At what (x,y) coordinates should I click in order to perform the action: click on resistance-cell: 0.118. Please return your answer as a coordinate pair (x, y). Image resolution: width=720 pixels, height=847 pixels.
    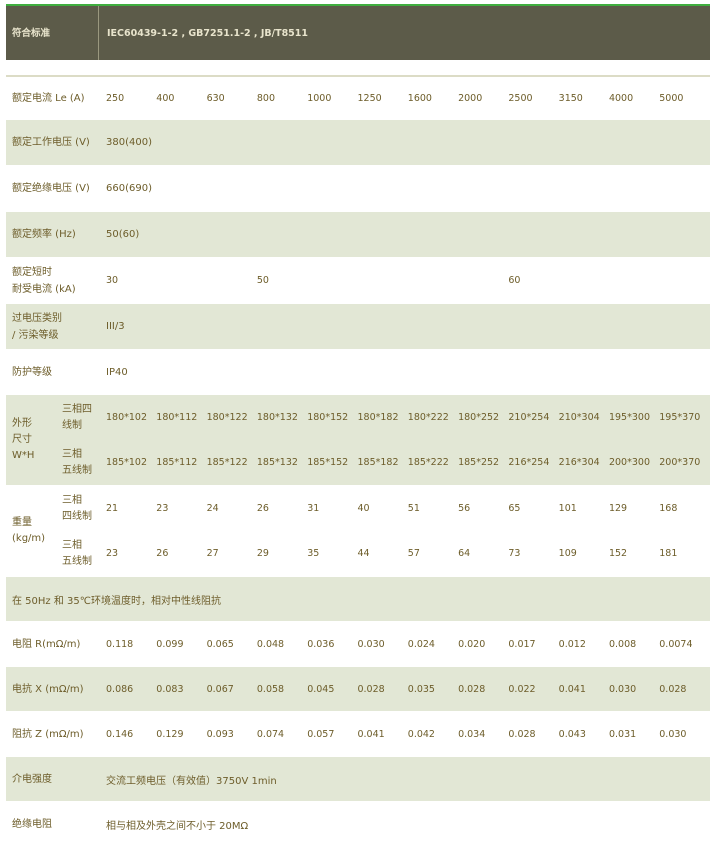
    Looking at the image, I should click on (120, 644).